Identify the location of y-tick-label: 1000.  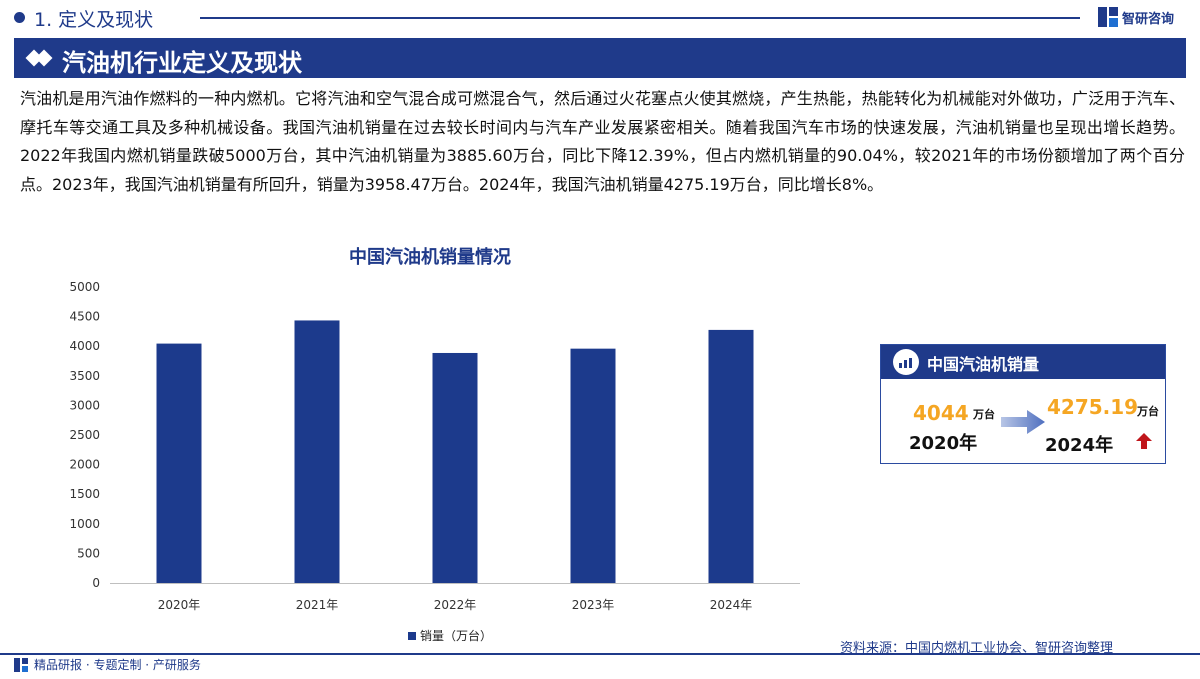
(84, 524).